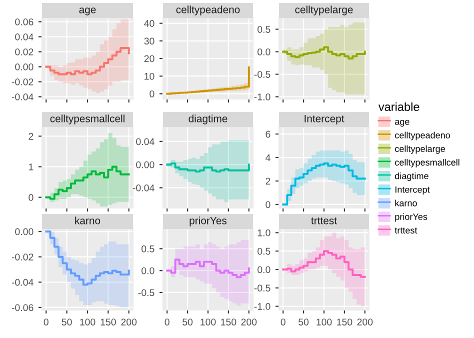  Describe the element at coordinates (149, 41) in the screenshot. I see `y-tick-label: 30` at that location.